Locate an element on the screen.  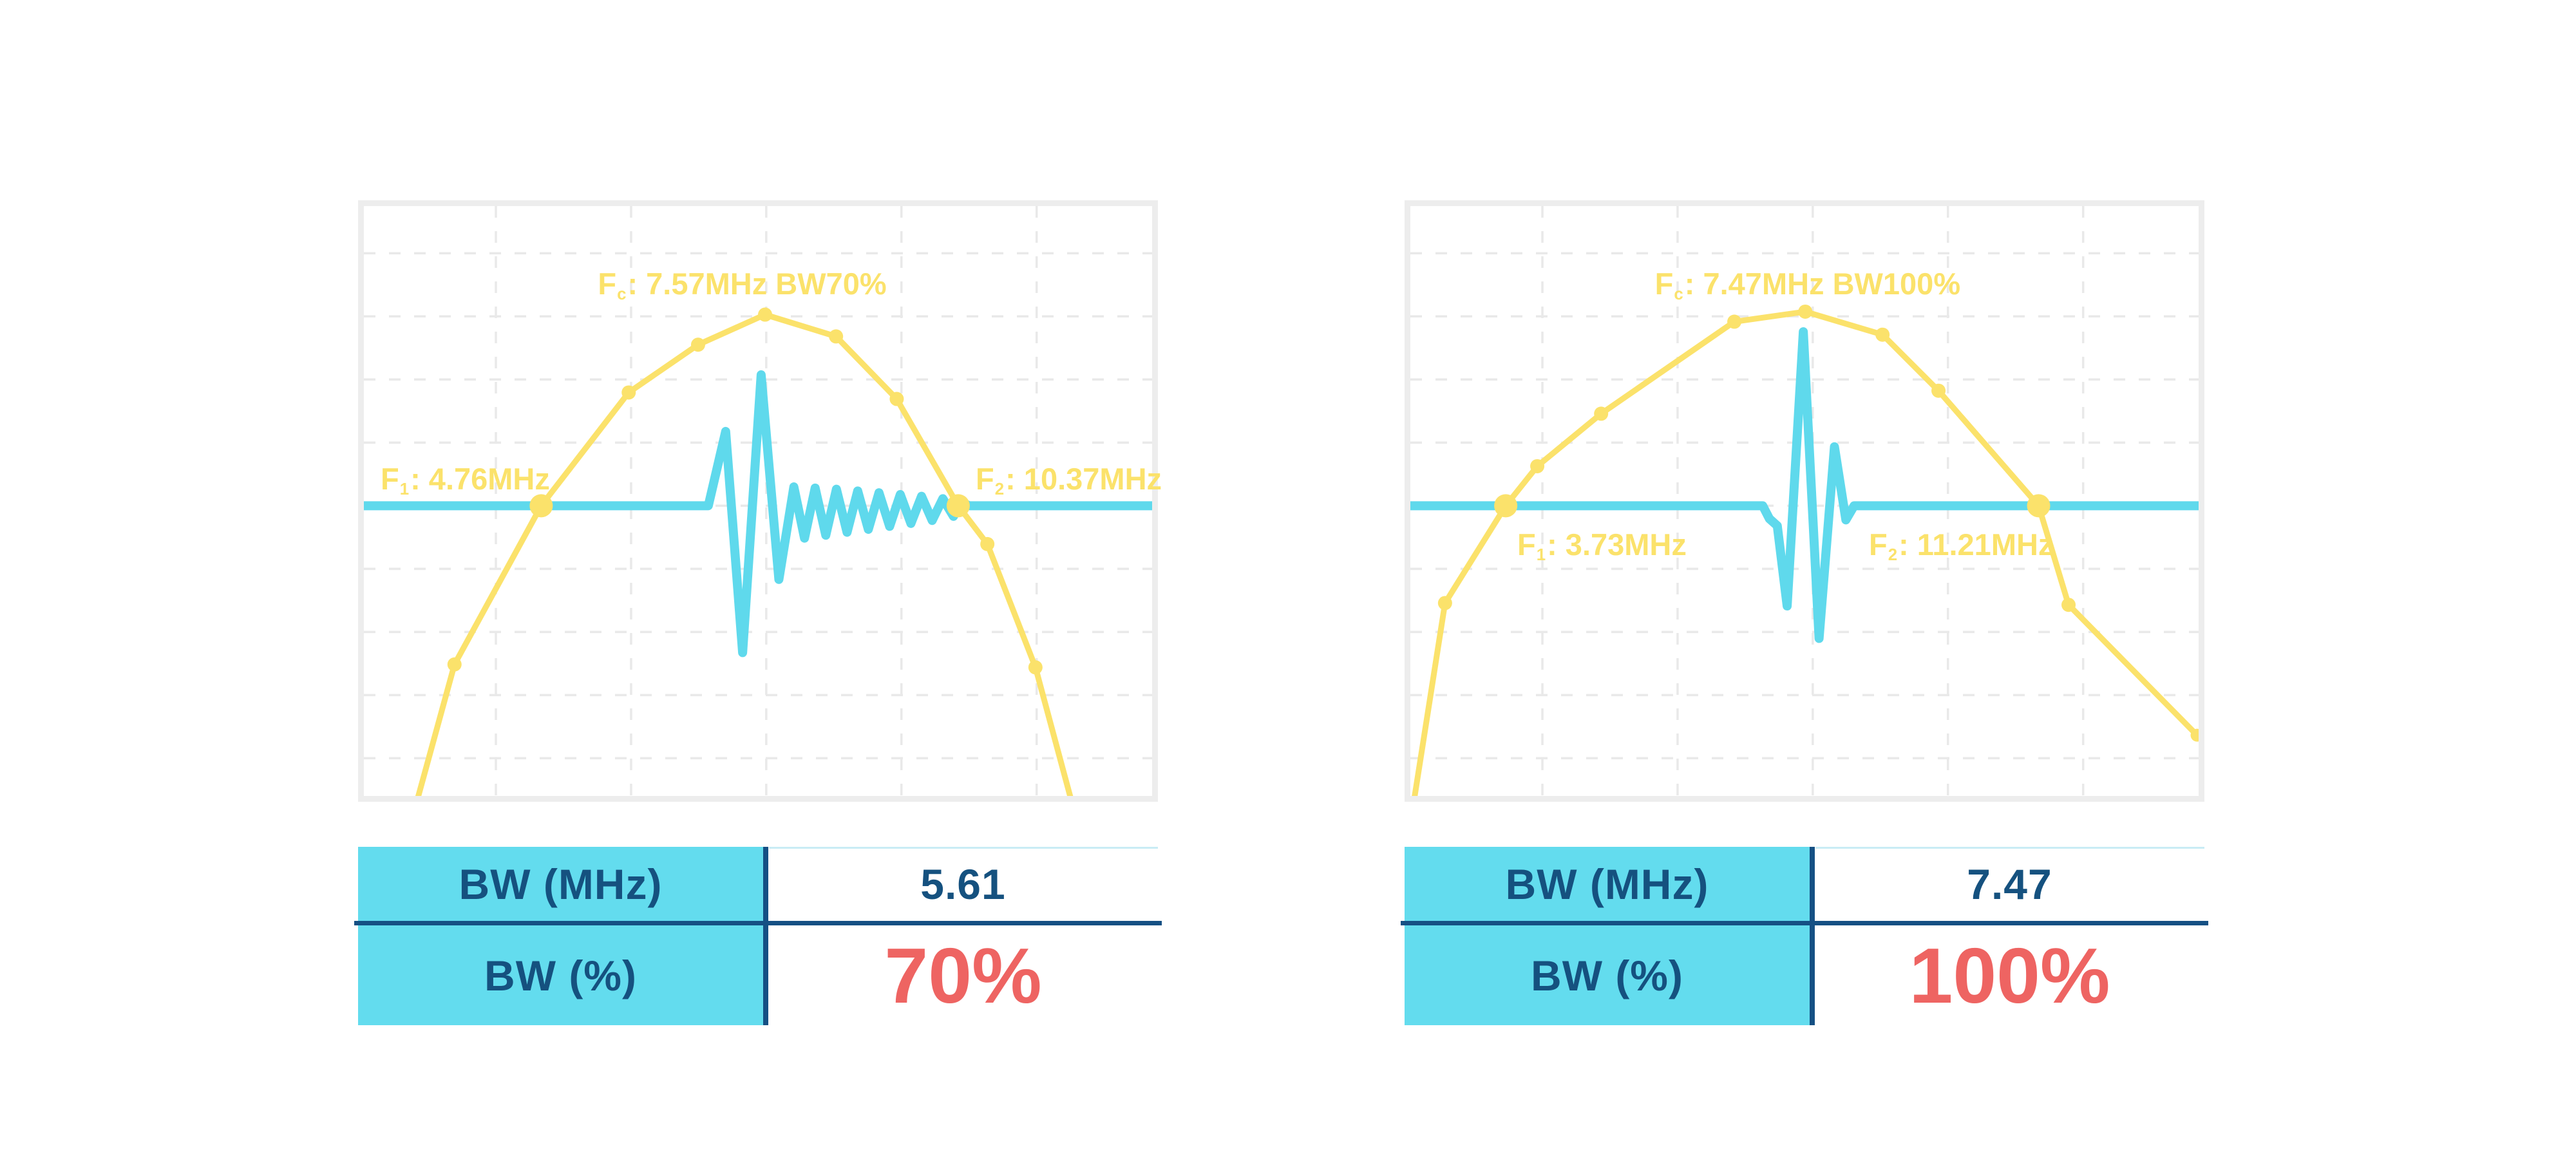
fc-label-text: : 7.47MHz BW100% is located at coordinates (1822, 284).